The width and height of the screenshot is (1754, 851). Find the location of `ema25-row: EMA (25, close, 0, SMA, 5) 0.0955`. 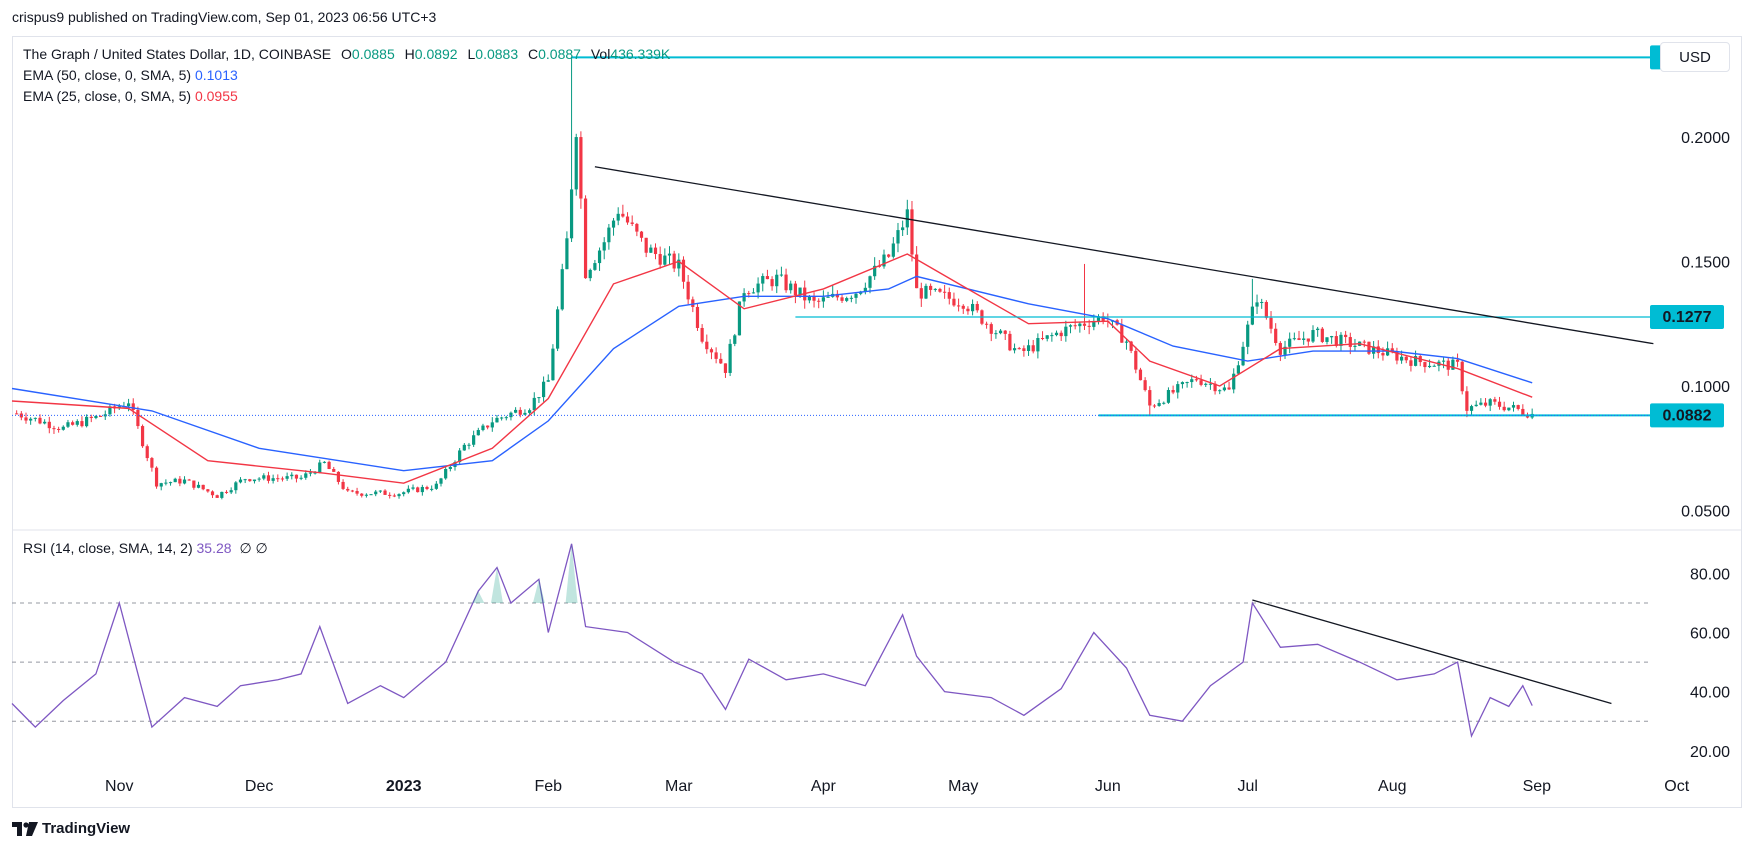

ema25-row: EMA (25, close, 0, SMA, 5) 0.0955 is located at coordinates (346, 96).